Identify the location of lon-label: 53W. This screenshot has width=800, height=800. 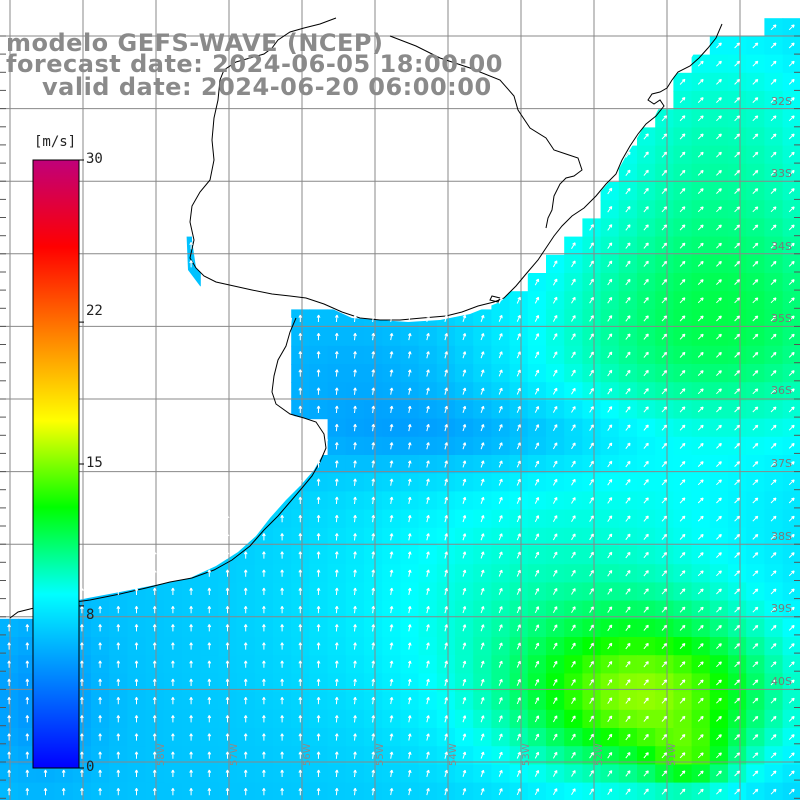
(526, 754).